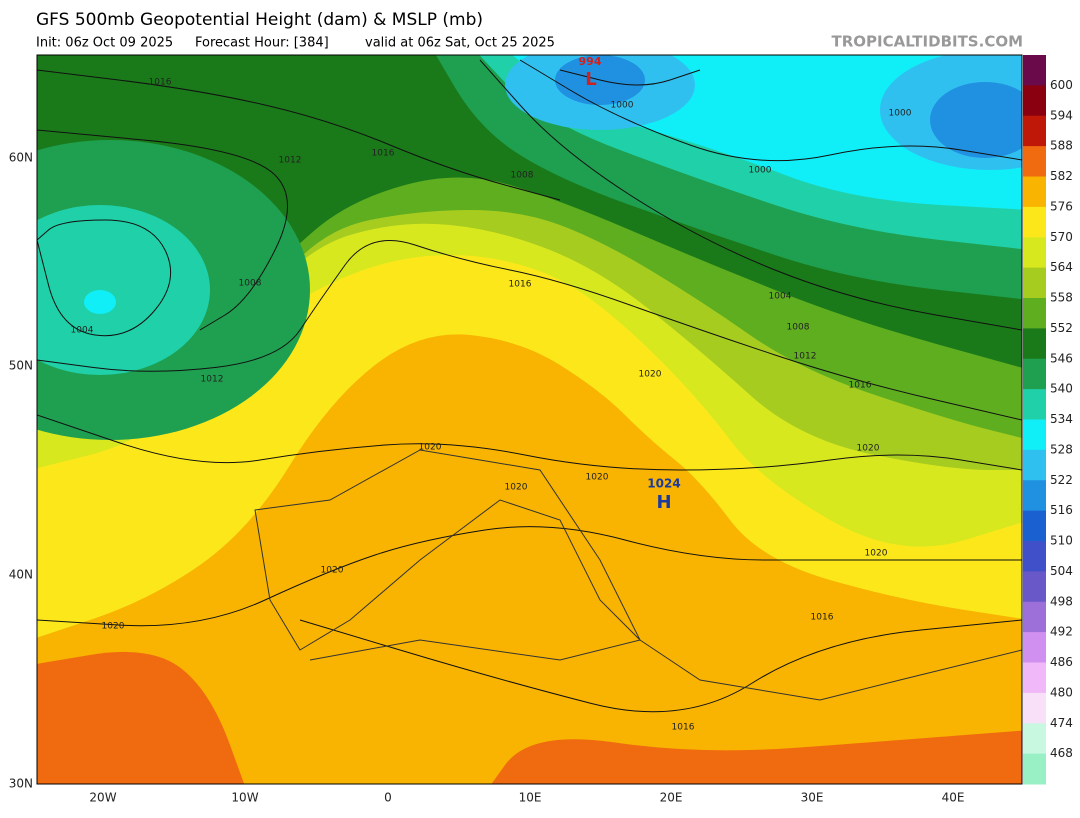 The image size is (1080, 818). I want to click on longitude-label: 0, so click(388, 798).